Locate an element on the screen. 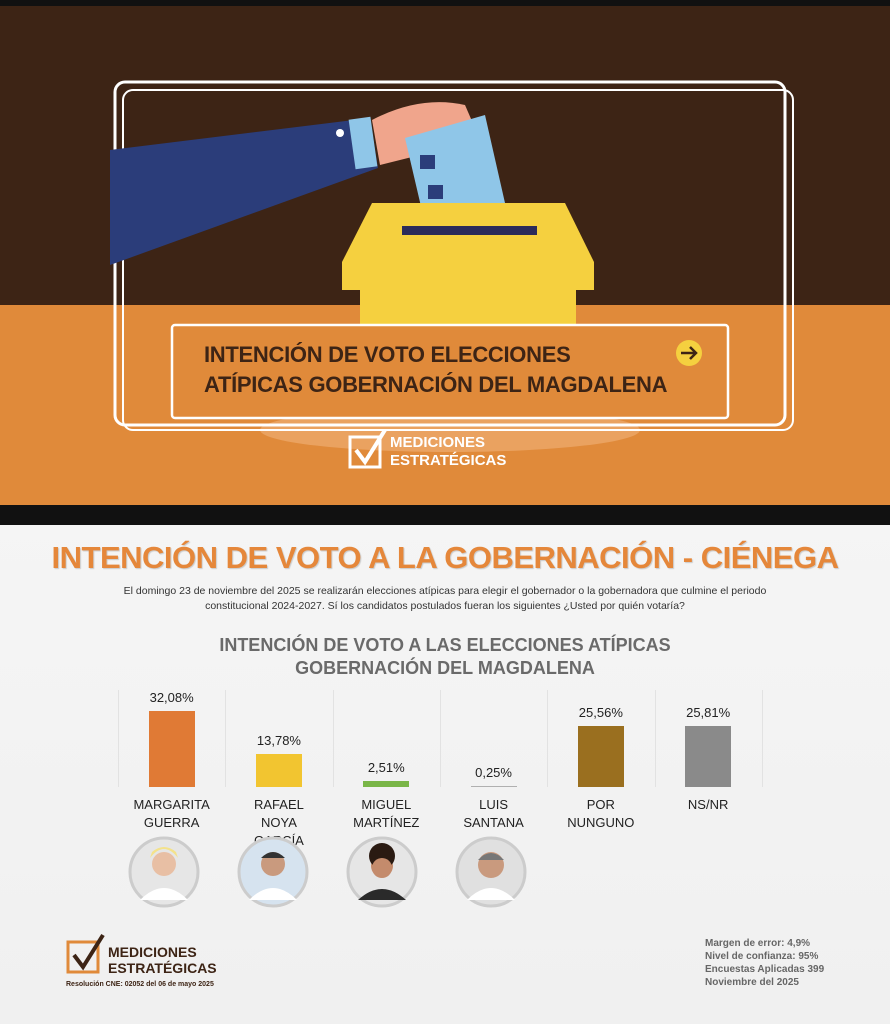 Image resolution: width=890 pixels, height=1024 pixels. note: Encuestas Aplicadas 399 is located at coordinates (765, 969).